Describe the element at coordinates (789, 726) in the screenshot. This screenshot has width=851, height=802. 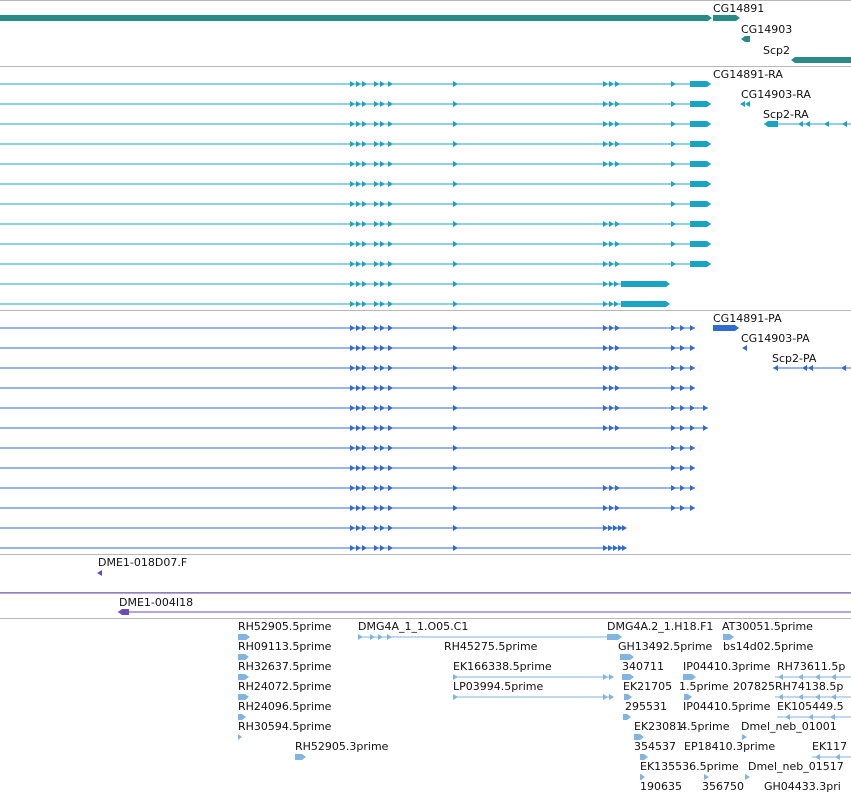
I see `est-label: Dmel_neb_01001` at that location.